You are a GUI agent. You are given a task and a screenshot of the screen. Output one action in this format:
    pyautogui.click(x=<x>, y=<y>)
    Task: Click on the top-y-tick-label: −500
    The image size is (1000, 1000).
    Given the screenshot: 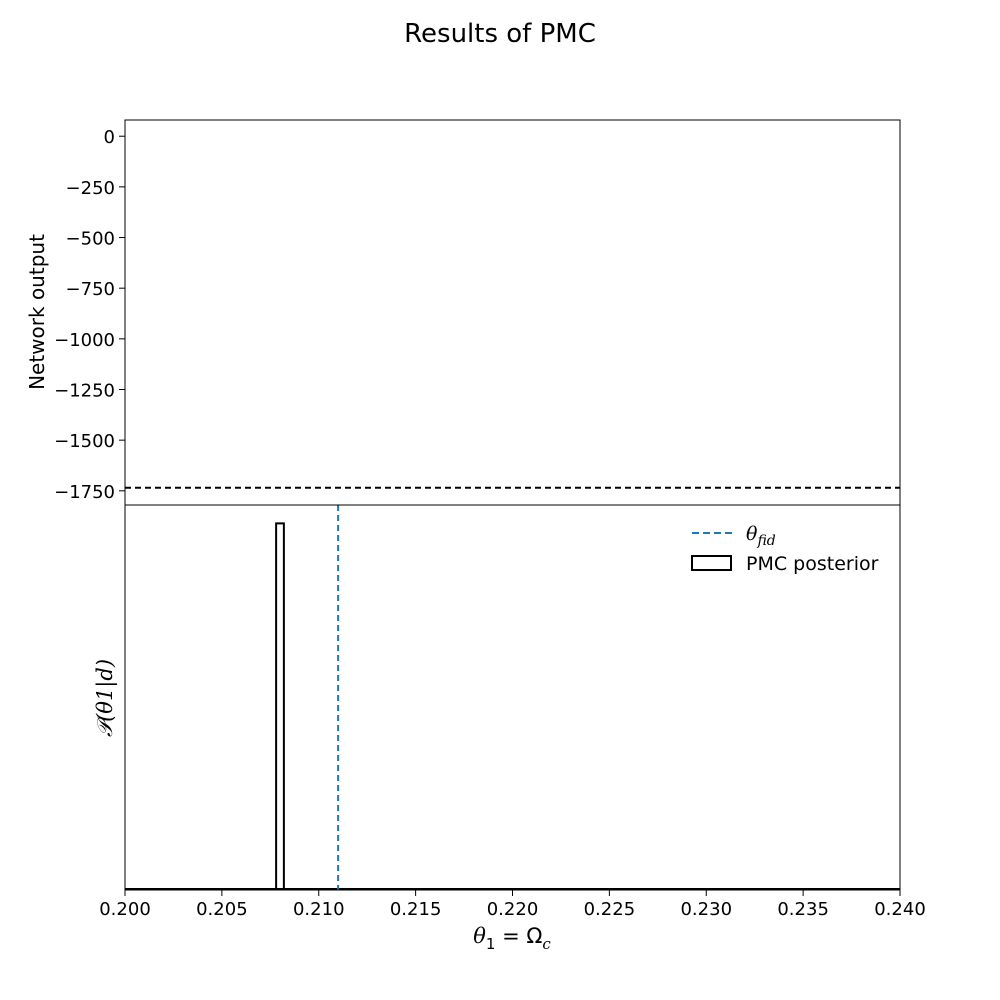 What is the action you would take?
    pyautogui.click(x=90, y=239)
    